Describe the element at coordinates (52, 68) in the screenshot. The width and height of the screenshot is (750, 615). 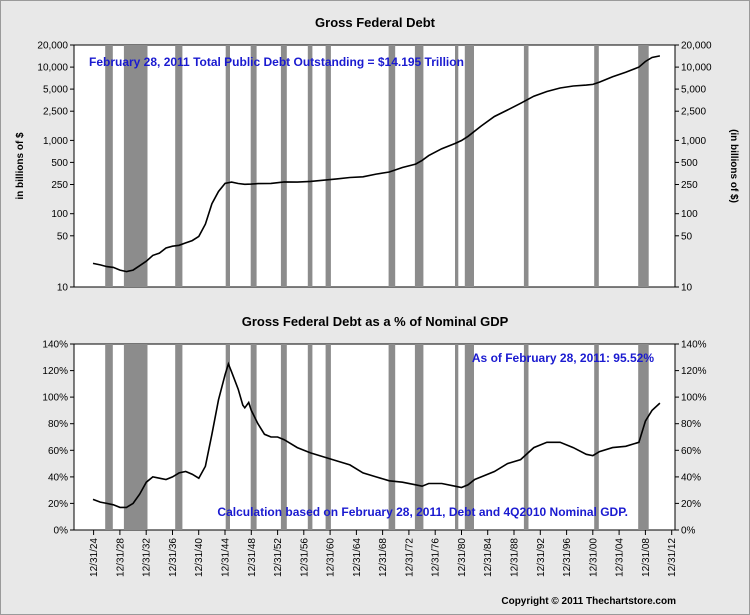
I see `top-ytick-left-label: 10,000` at that location.